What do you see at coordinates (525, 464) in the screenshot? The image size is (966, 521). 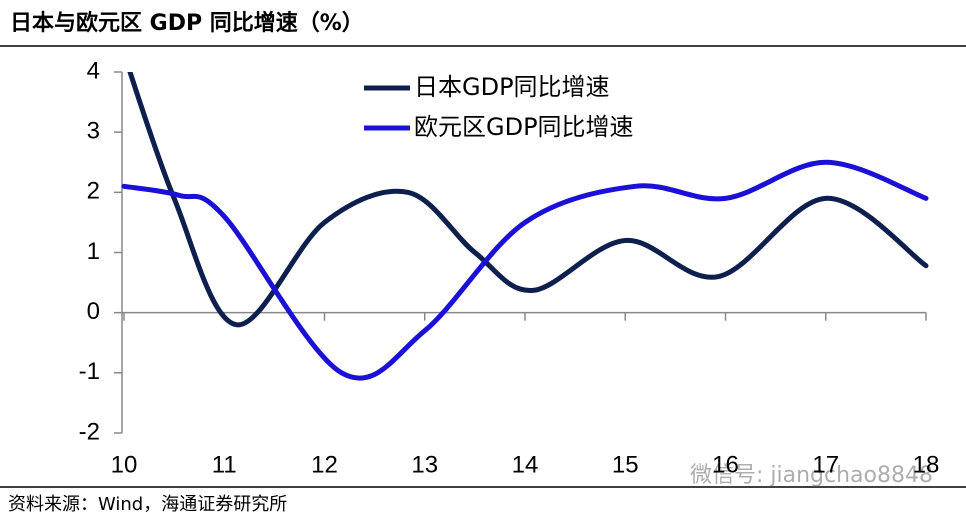 I see `x-tick-label: 14` at bounding box center [525, 464].